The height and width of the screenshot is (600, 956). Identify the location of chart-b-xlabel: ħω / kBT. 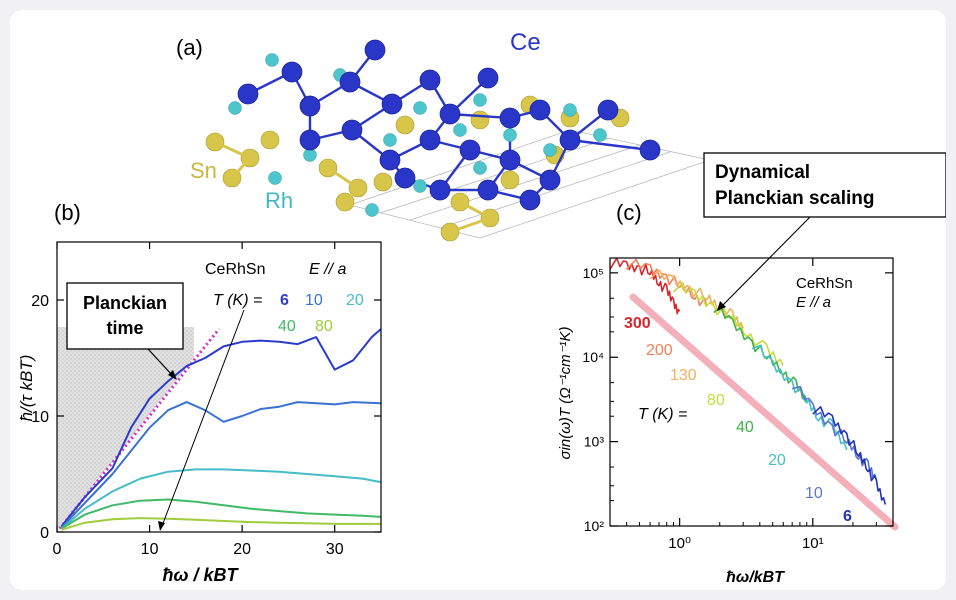
(200, 575).